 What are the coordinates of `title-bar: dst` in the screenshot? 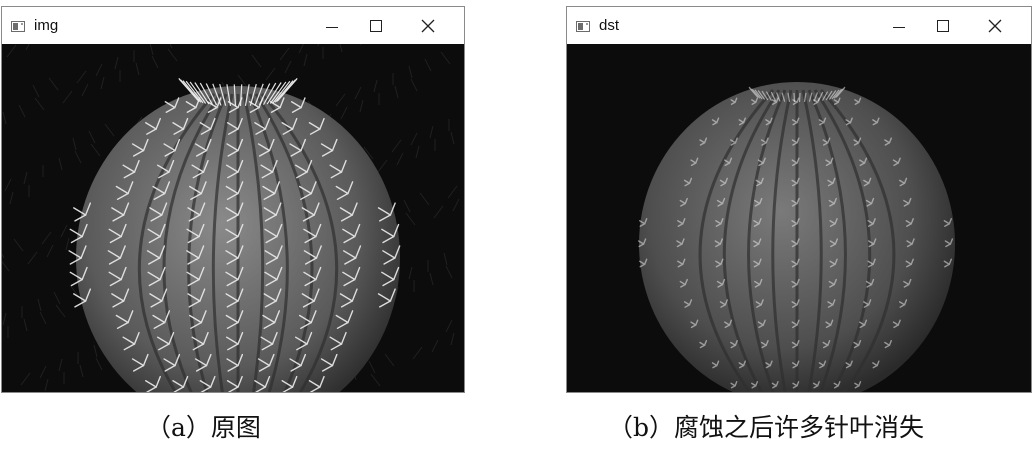 It's located at (799, 25).